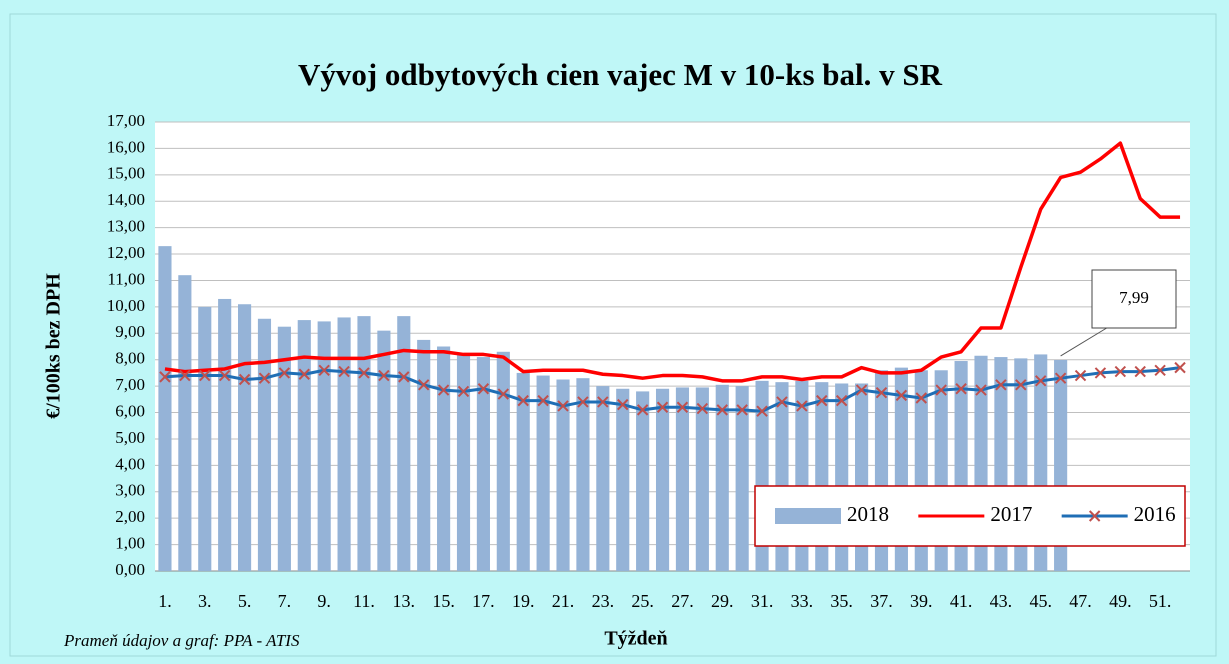  I want to click on y-tick-label: 7,00, so click(130, 384).